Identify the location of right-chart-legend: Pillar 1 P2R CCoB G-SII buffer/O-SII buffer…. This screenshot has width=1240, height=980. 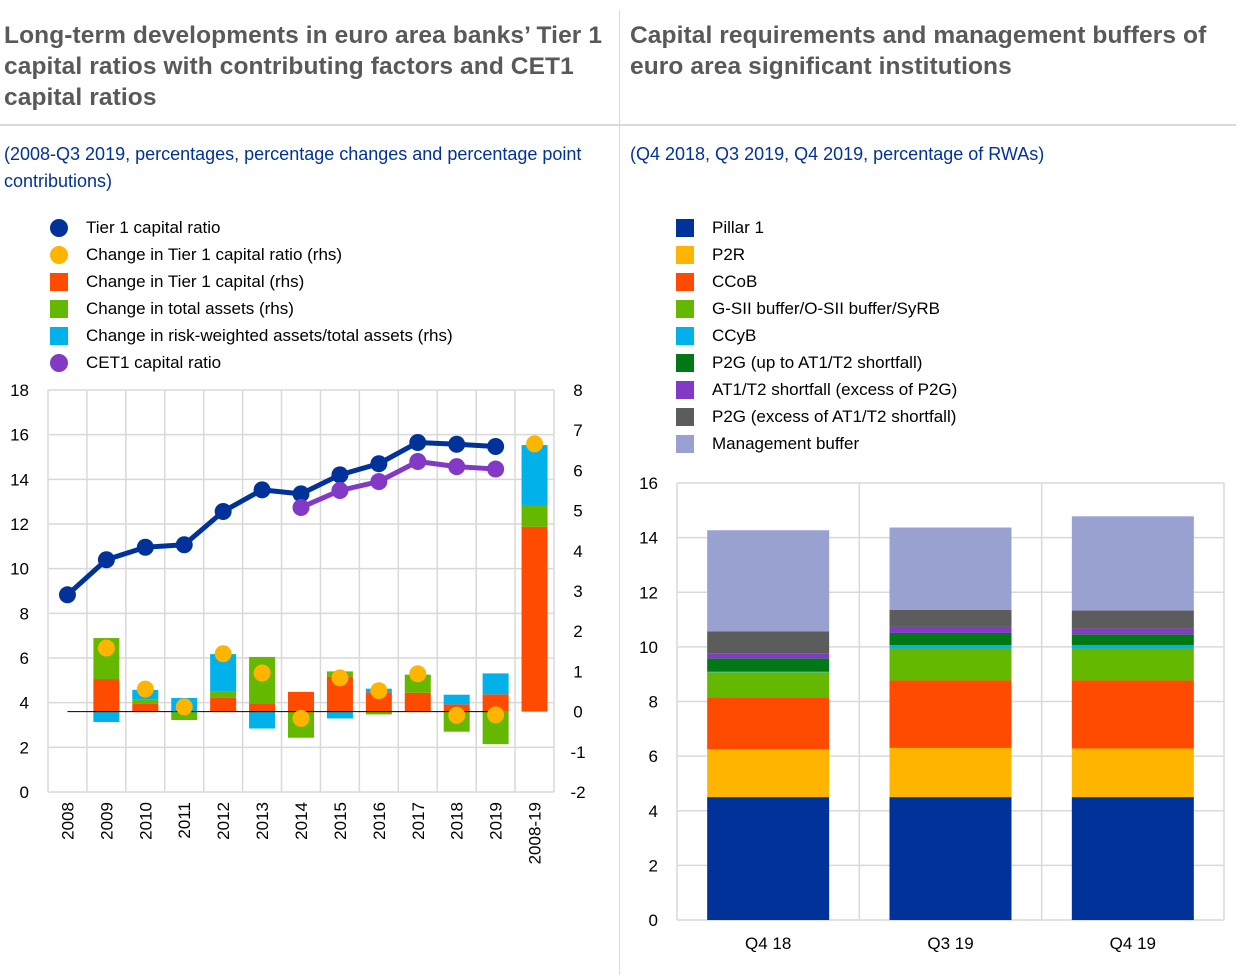
(816, 335).